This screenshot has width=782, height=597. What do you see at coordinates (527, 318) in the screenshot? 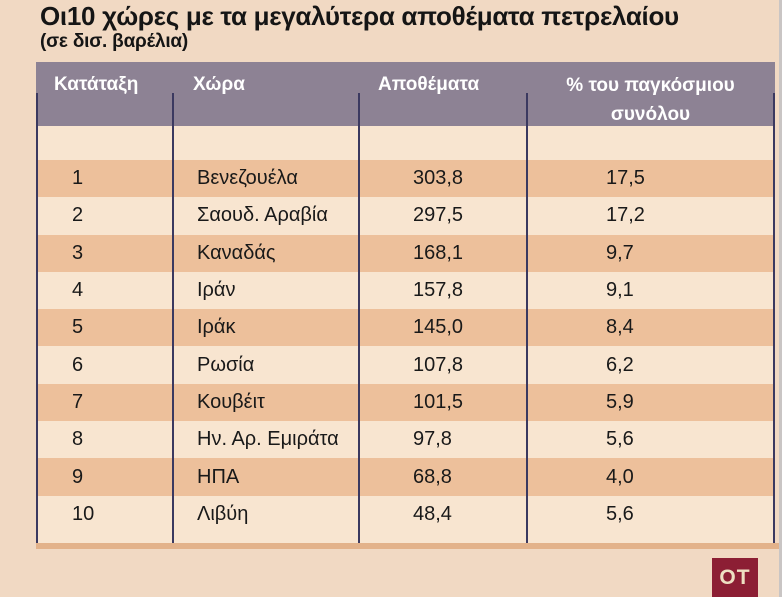
I see `column-divider-reserves-share` at bounding box center [527, 318].